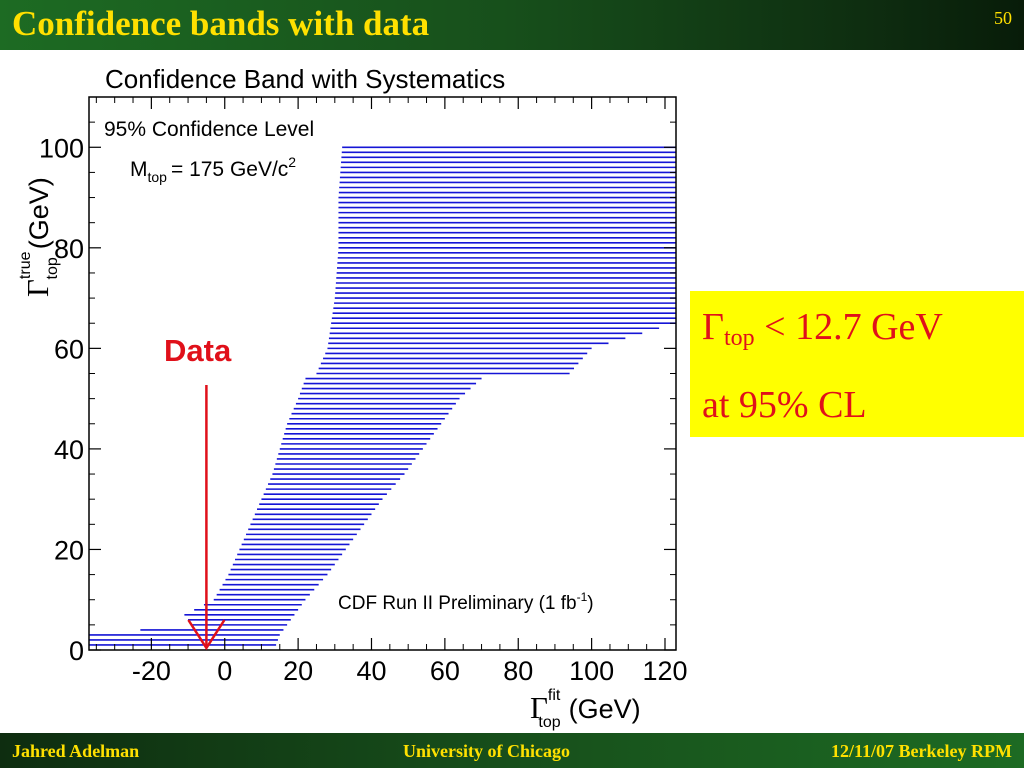 The height and width of the screenshot is (768, 1024). Describe the element at coordinates (585, 709) in the screenshot. I see `x-axis-label: Γfit top (GeV)` at that location.